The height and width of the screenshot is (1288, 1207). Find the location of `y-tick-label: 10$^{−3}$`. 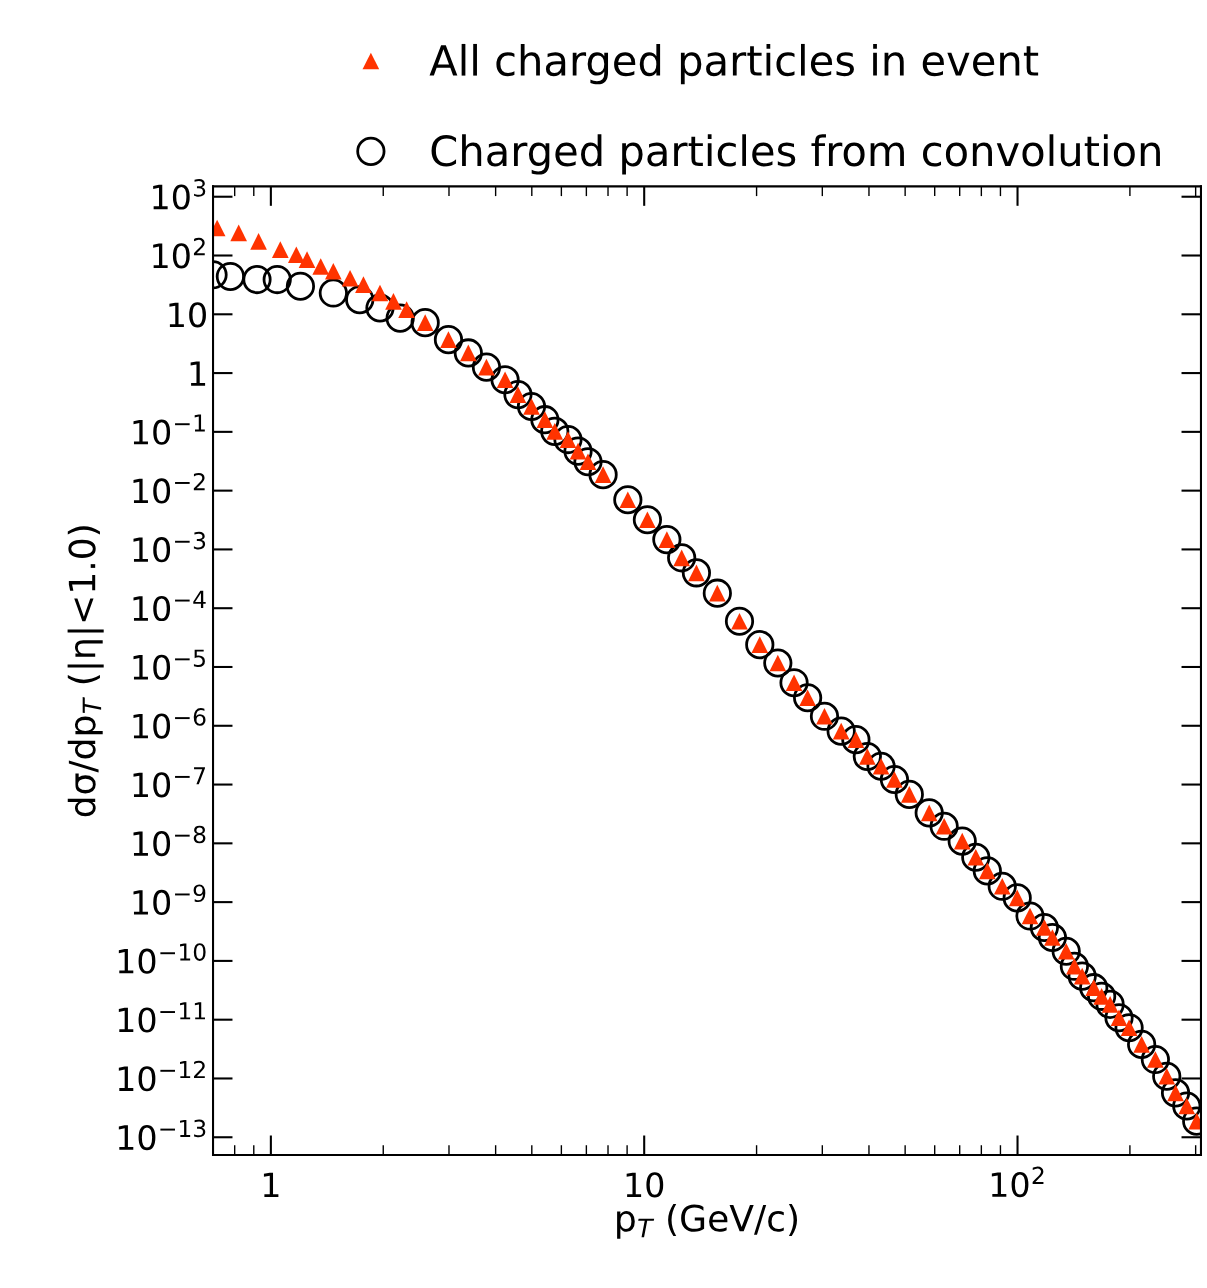

y-tick-label: 10$^{−3}$ is located at coordinates (169, 547).